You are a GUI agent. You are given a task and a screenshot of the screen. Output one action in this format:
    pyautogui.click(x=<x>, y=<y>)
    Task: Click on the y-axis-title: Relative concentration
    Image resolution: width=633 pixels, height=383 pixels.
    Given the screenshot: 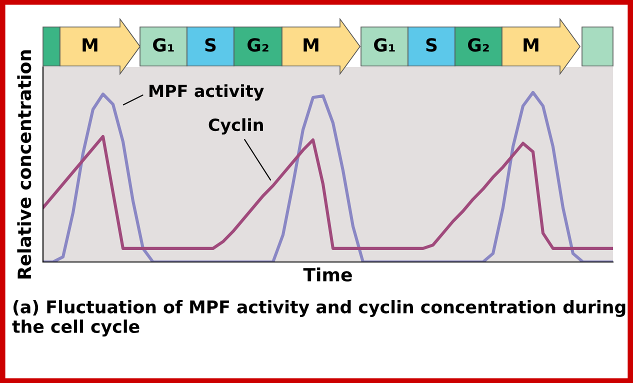 What is the action you would take?
    pyautogui.click(x=24, y=164)
    